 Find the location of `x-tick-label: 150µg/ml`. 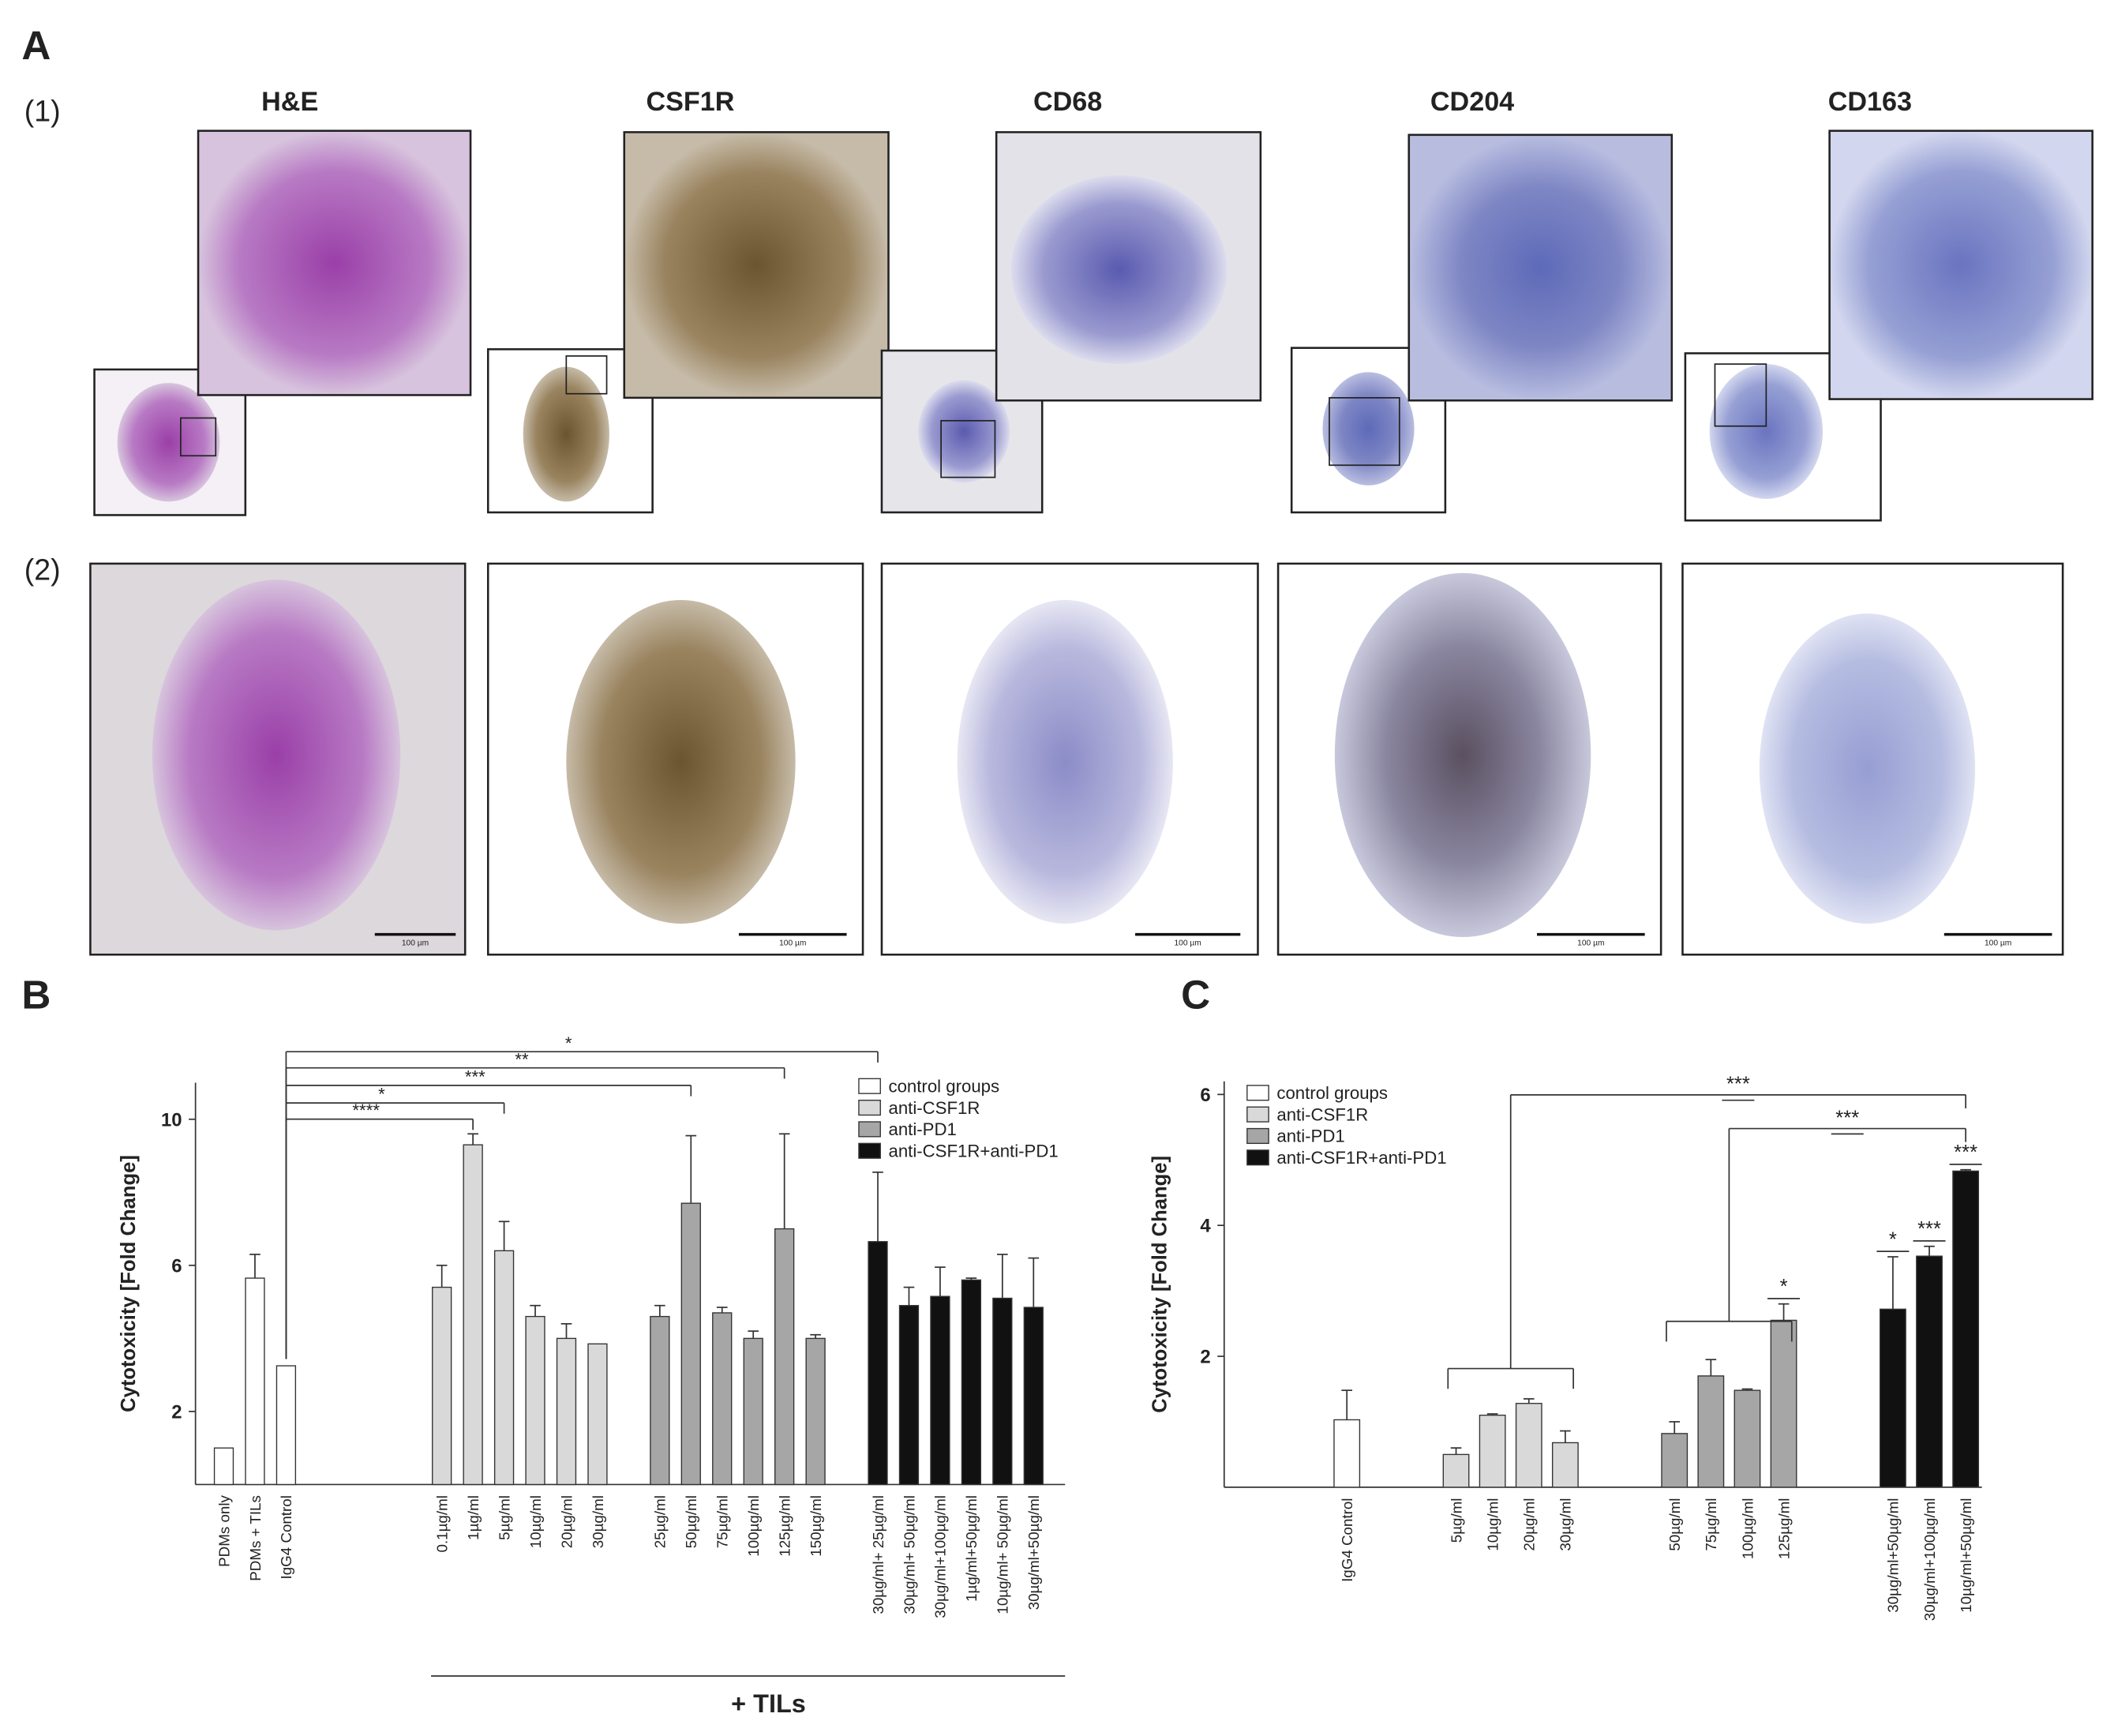

x-tick-label: 150µg/ml is located at coordinates (816, 1526).